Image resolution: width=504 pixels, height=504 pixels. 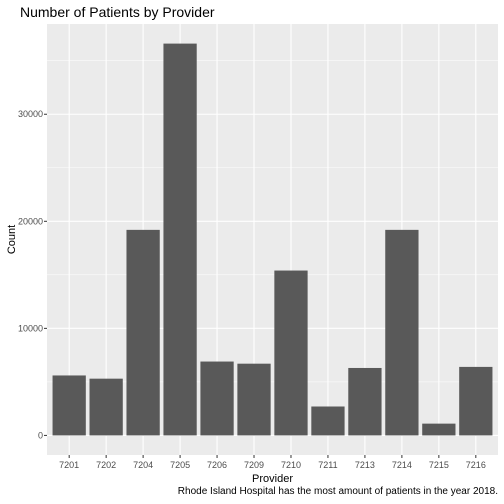 What do you see at coordinates (30, 328) in the screenshot?
I see `y-tick-label: 10000` at bounding box center [30, 328].